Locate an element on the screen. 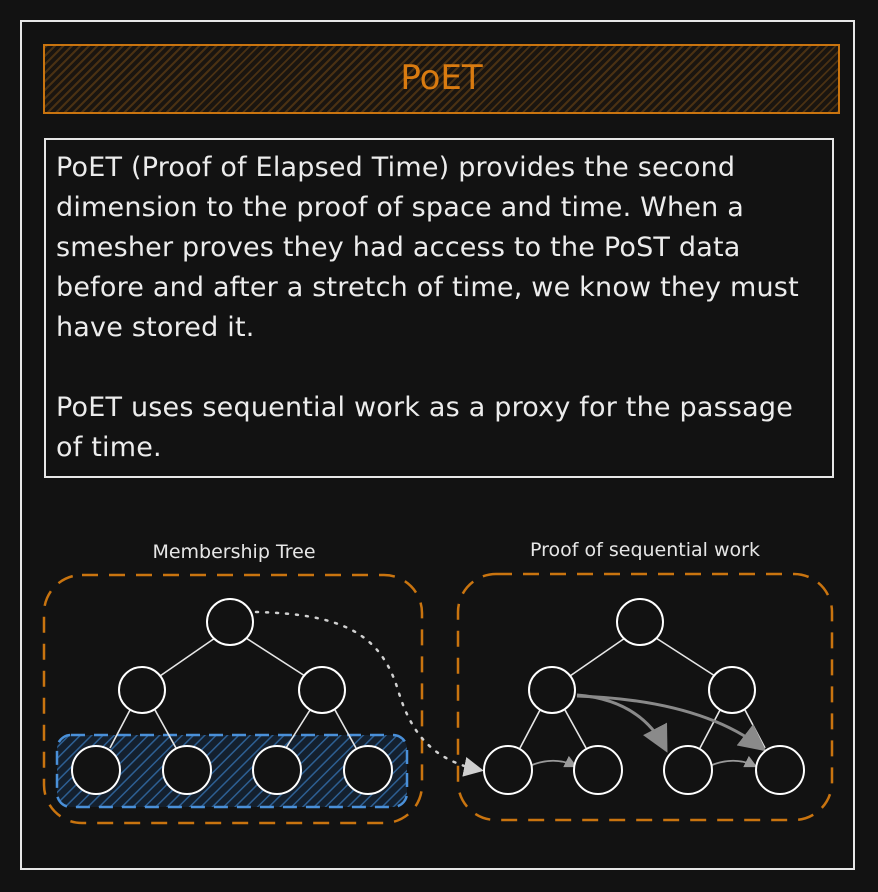  sequential-work-container is located at coordinates (645, 697).